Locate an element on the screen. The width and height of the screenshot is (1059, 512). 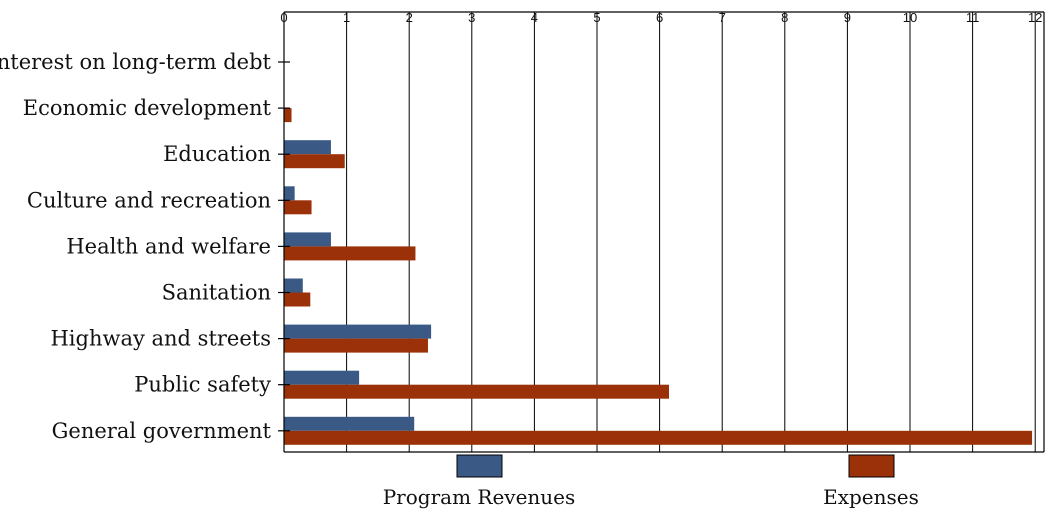
tick-label-1: 1 is located at coordinates (346, 17).